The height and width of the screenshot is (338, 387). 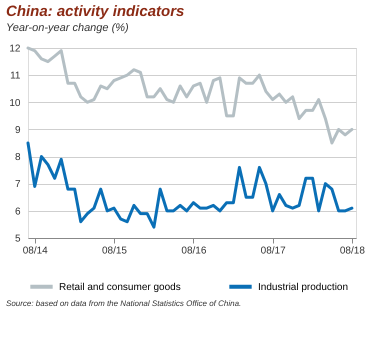 What do you see at coordinates (95, 11) in the screenshot?
I see `chart-title: China: activity indicators` at bounding box center [95, 11].